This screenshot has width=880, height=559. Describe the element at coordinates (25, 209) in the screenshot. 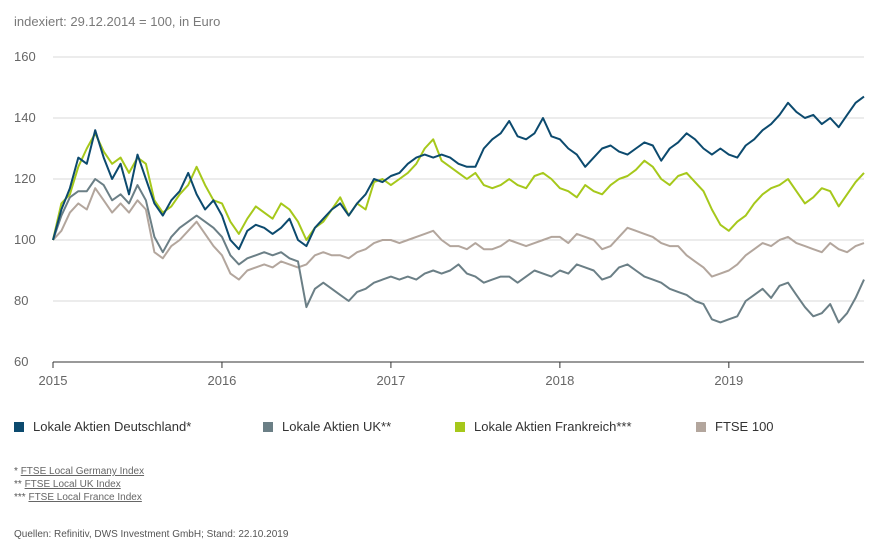

I see `y-axis-ticks: 60 80 100 120 140 160` at that location.